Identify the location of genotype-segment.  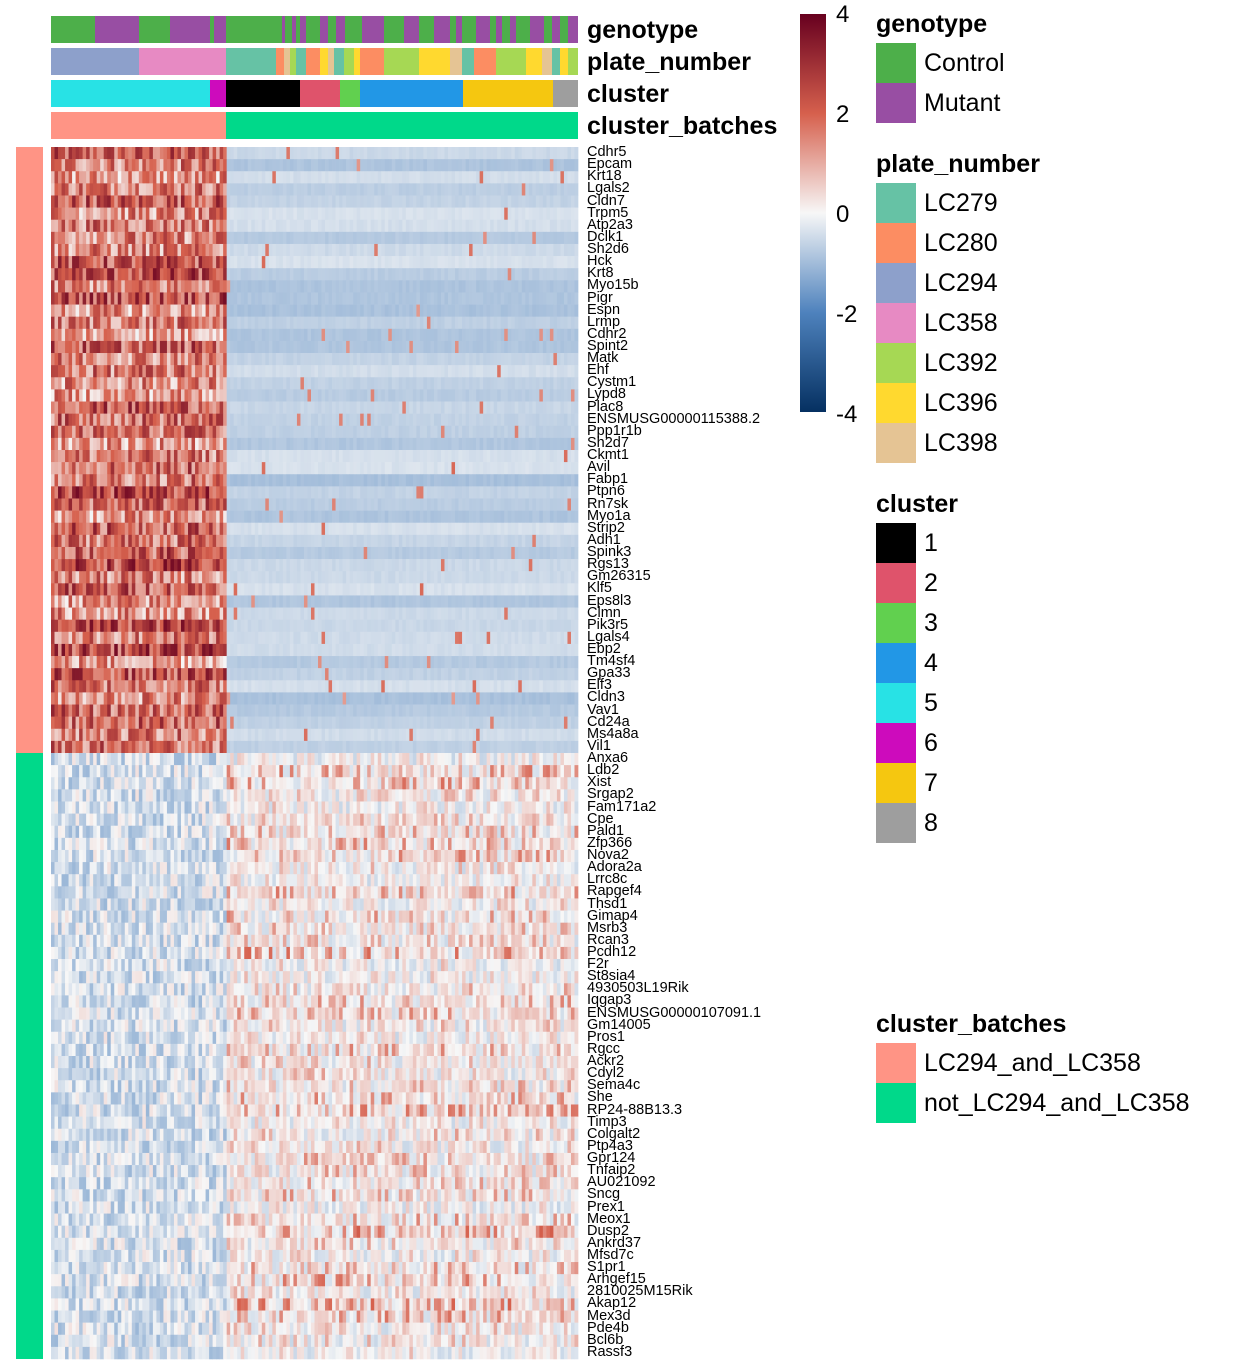
(220, 29).